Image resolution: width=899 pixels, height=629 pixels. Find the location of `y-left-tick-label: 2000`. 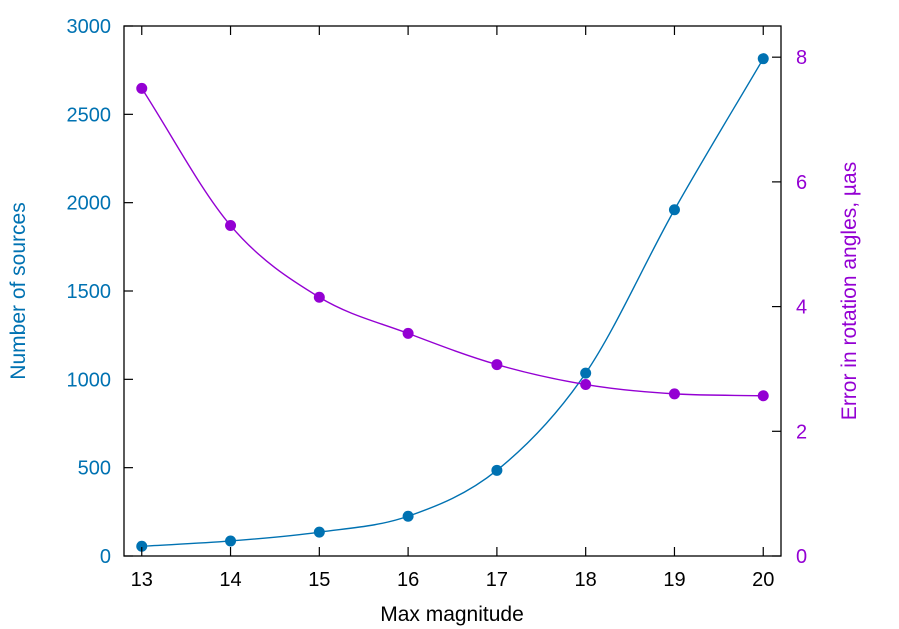

y-left-tick-label: 2000 is located at coordinates (89, 204).